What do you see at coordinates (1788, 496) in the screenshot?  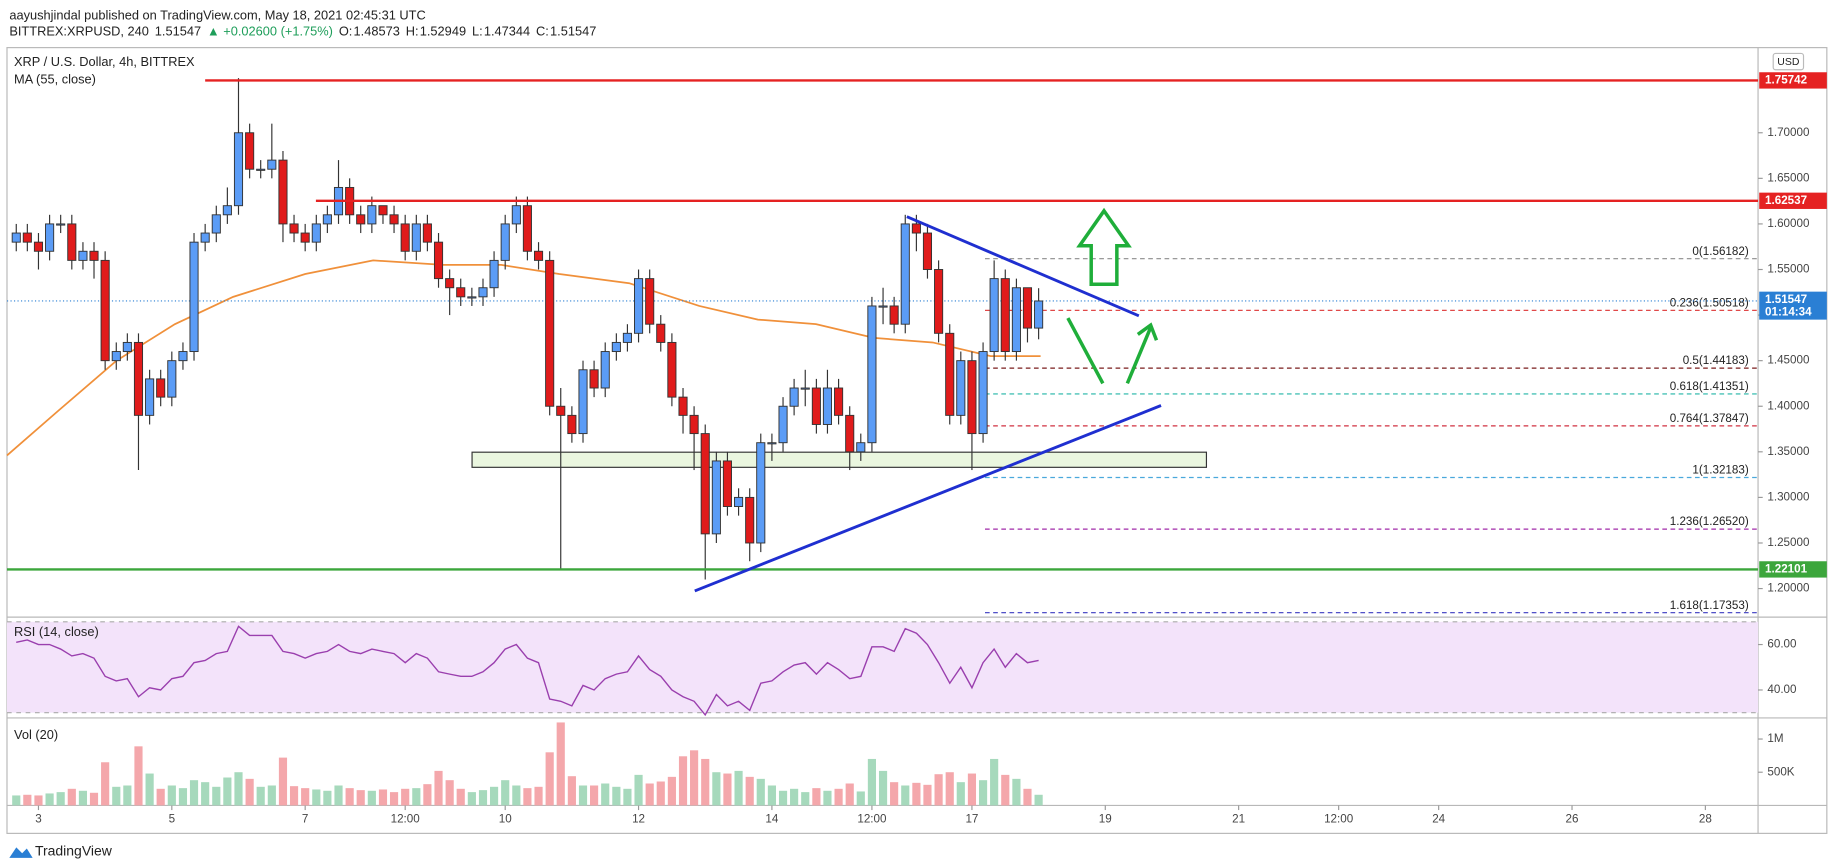 I see `y-tick-label: 1.30000` at bounding box center [1788, 496].